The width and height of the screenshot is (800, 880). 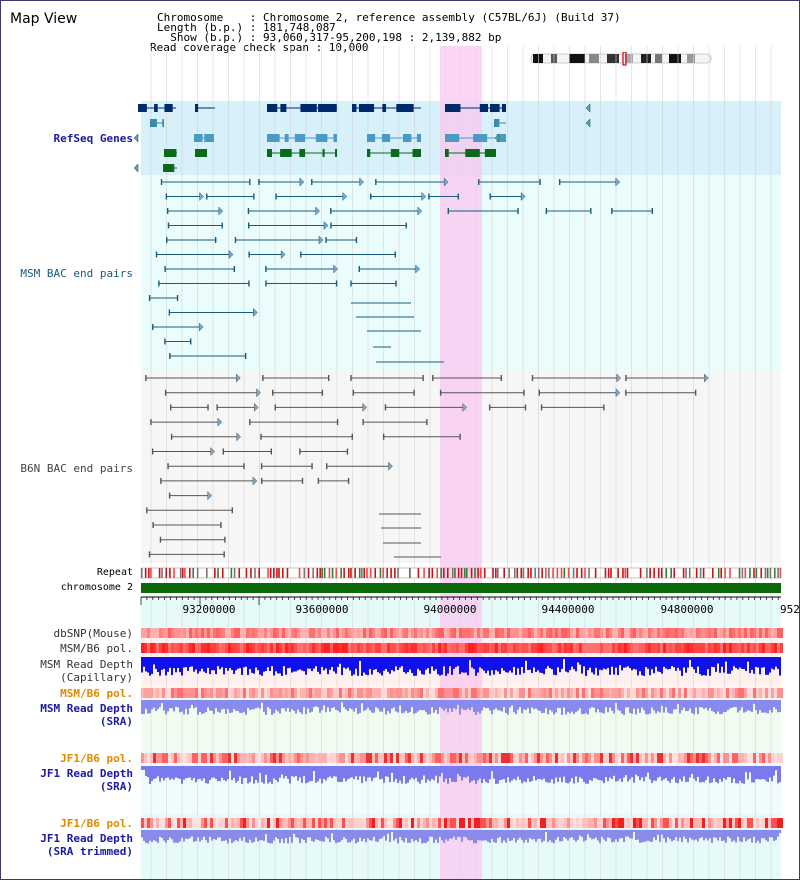 What do you see at coordinates (461, 462) in the screenshot?
I see `highlight-region` at bounding box center [461, 462].